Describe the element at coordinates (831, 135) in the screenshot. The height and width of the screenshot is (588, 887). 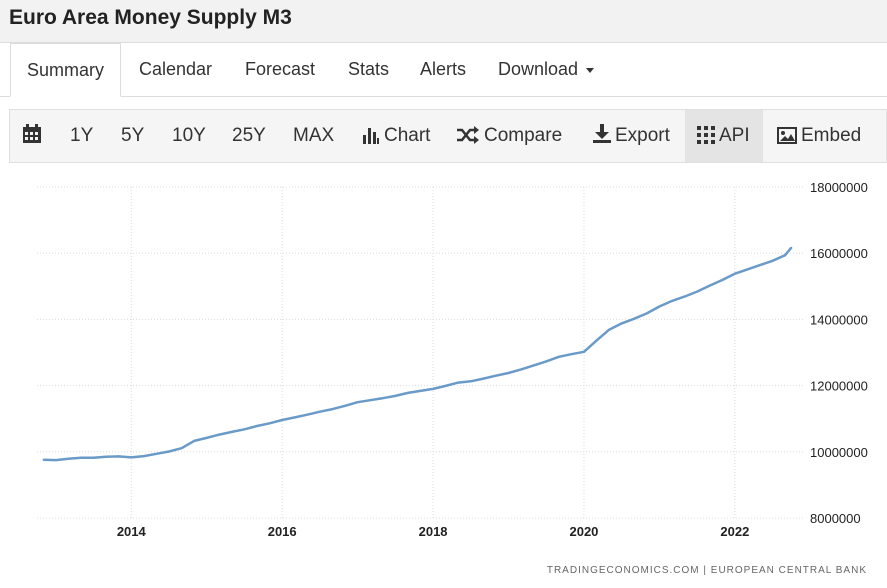
I see `embed-label: Embed` at that location.